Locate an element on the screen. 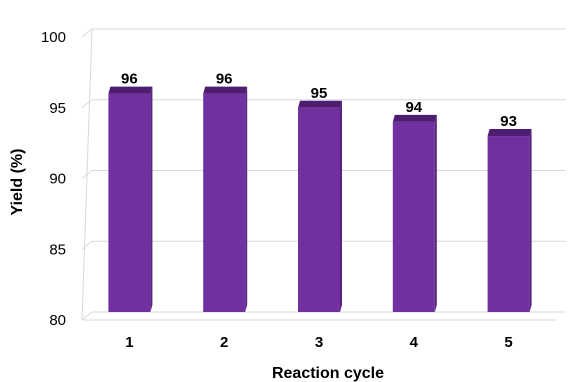  x-tick-label: 2 is located at coordinates (224, 342).